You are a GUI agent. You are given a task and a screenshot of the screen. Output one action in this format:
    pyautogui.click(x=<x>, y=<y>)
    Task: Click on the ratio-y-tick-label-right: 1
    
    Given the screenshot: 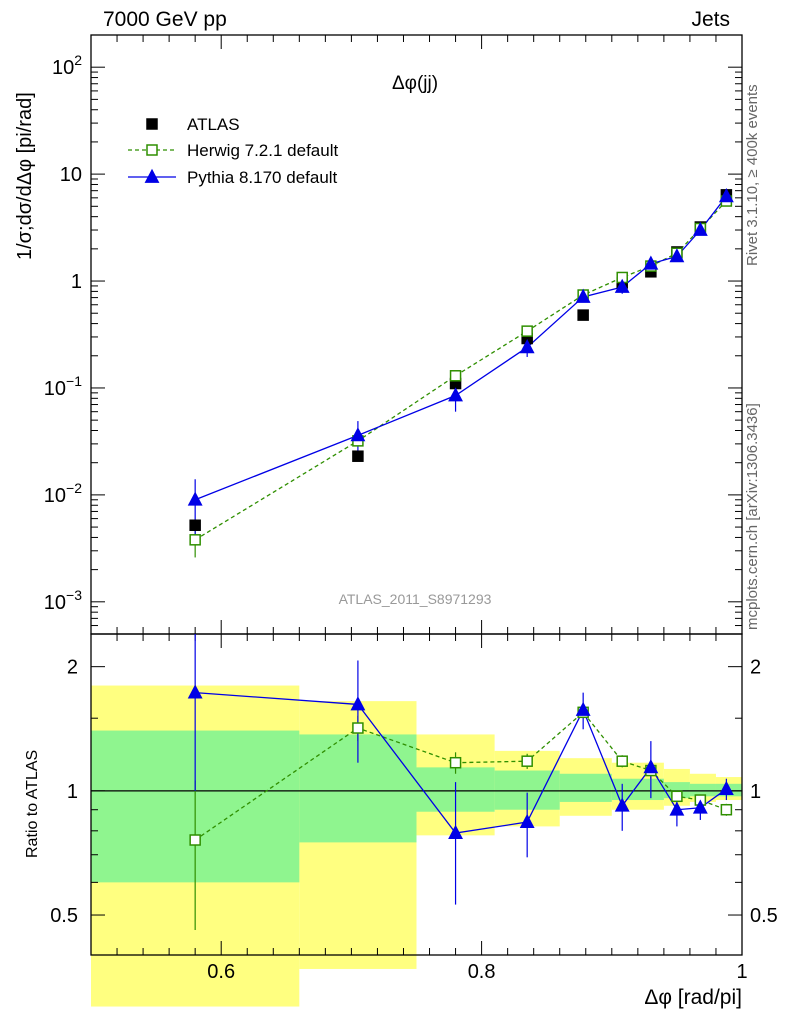 What is the action you would take?
    pyautogui.click(x=755, y=792)
    